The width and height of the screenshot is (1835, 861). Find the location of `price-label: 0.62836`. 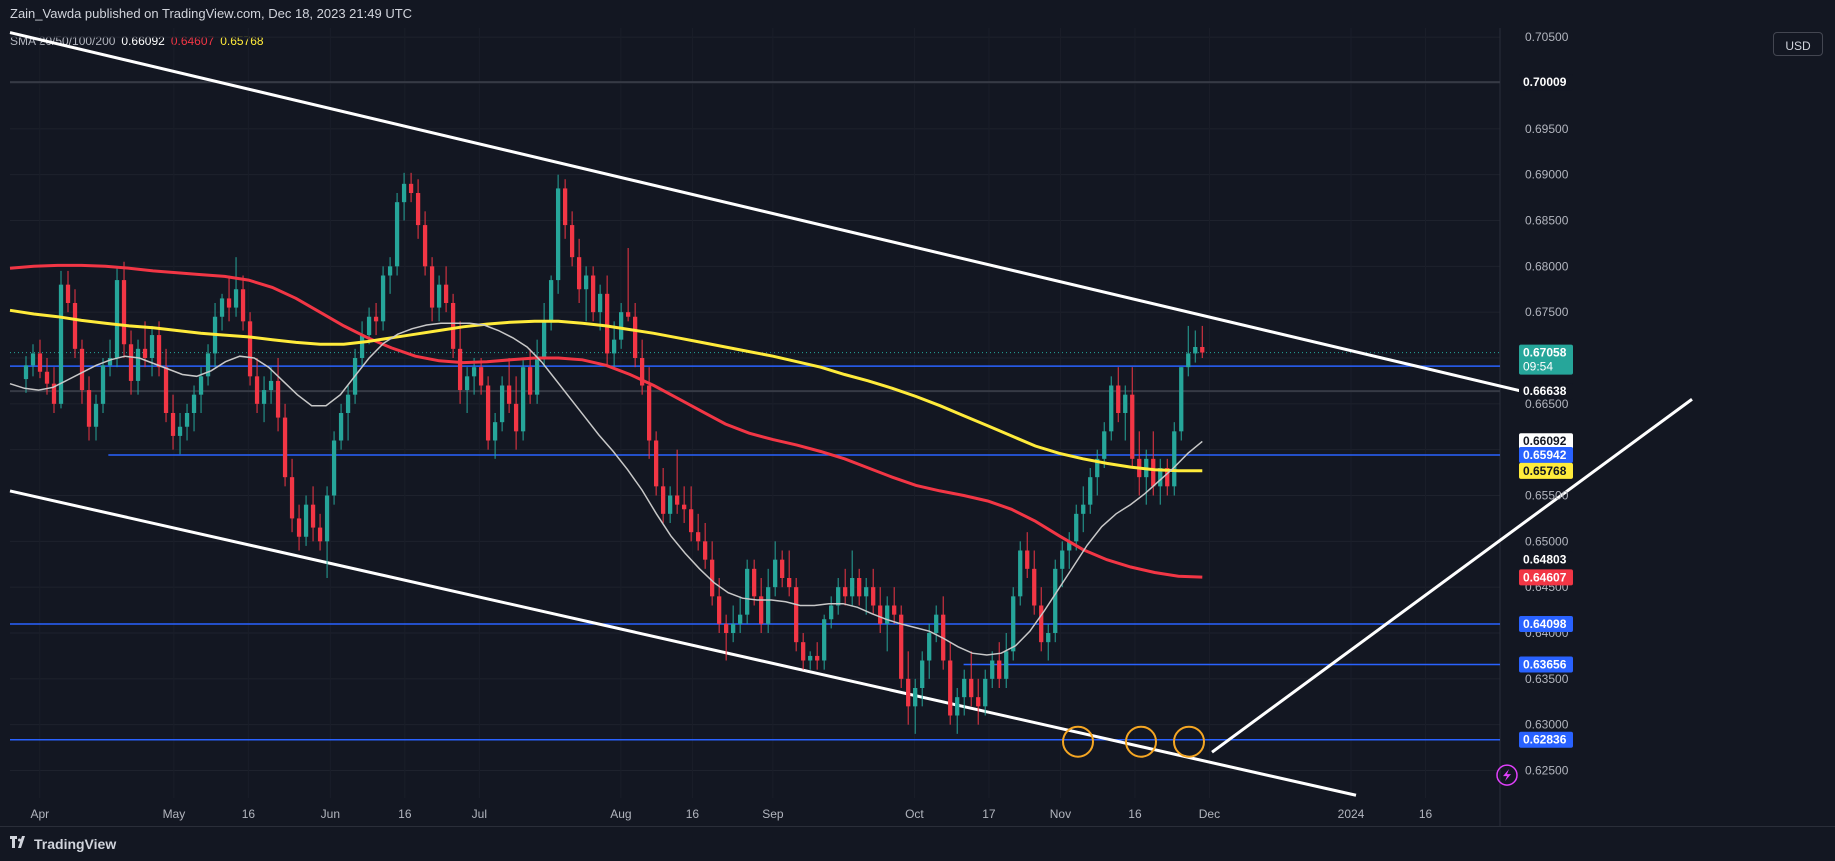

price-label: 0.62836 is located at coordinates (1545, 740).